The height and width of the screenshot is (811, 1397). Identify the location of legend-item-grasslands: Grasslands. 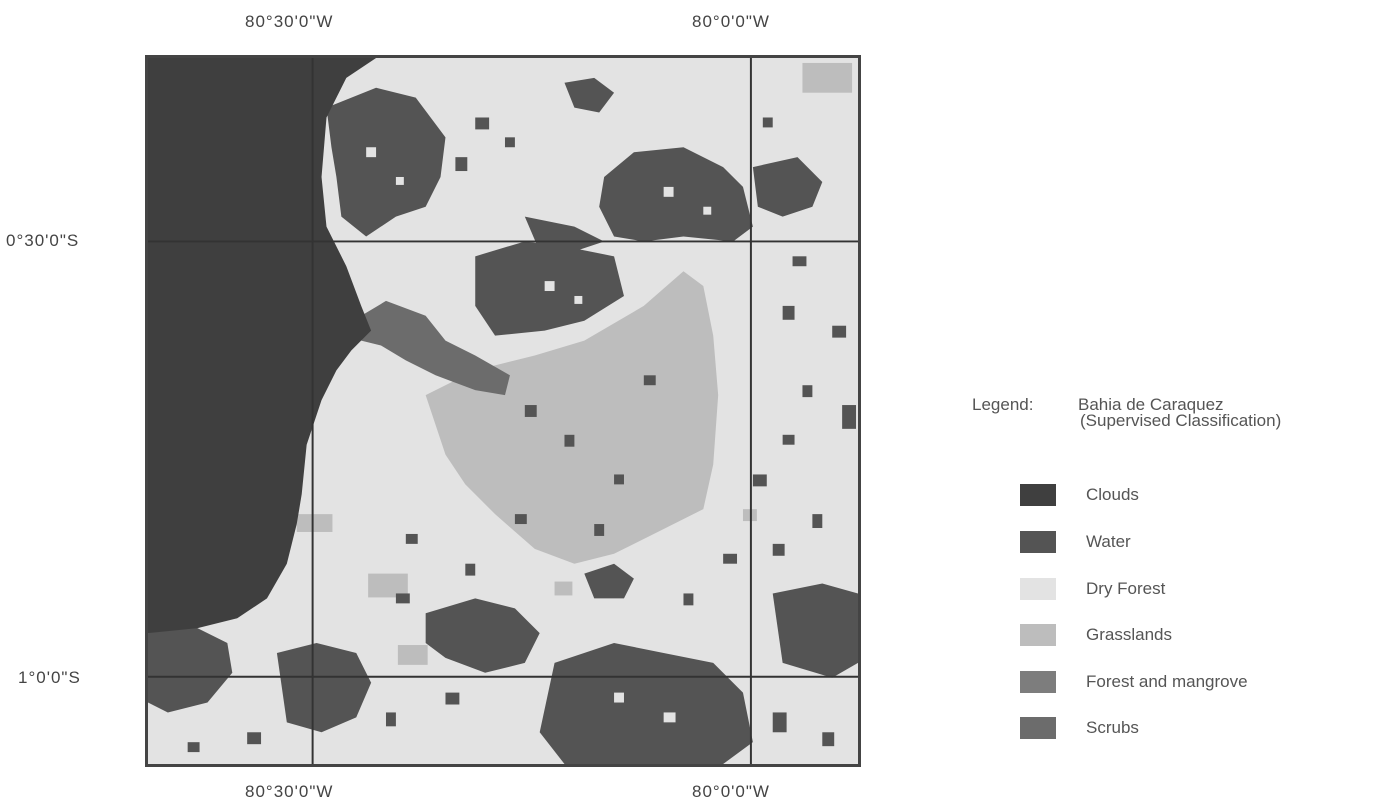
(1096, 635).